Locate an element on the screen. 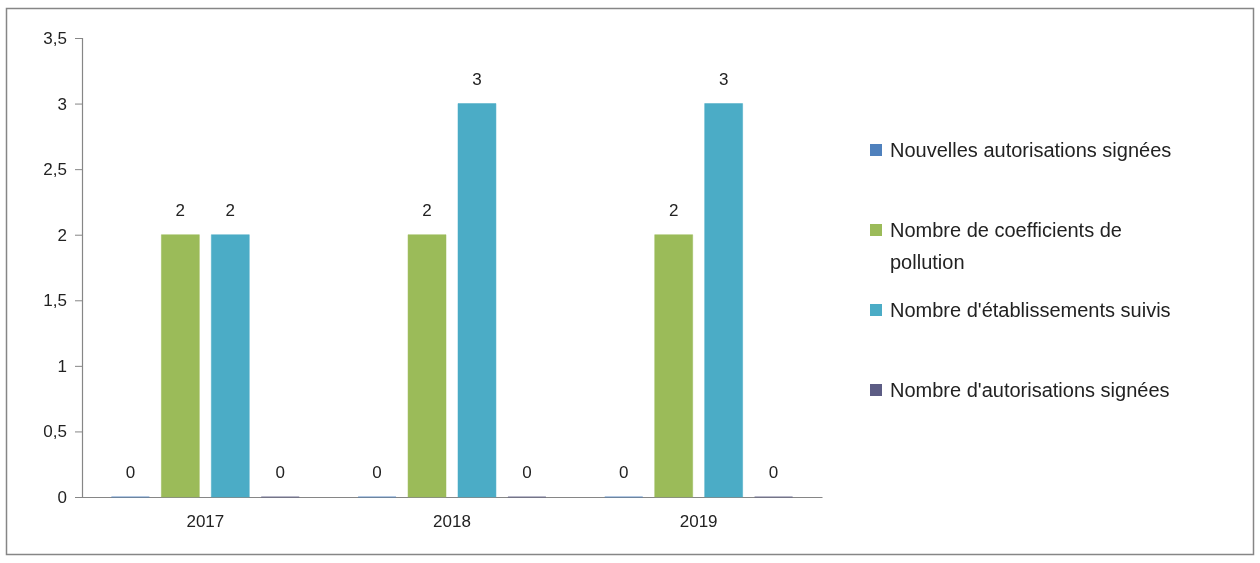 Image resolution: width=1260 pixels, height=563 pixels. y-tick-label: 2 is located at coordinates (62, 235).